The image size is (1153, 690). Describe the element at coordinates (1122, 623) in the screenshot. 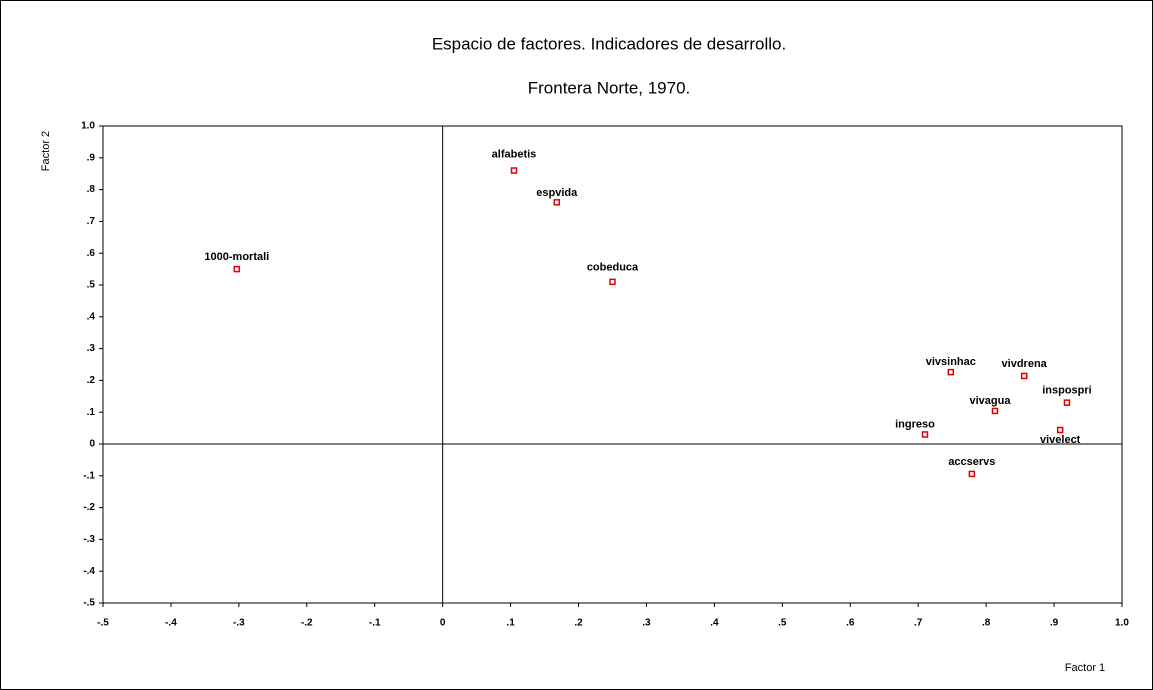

I see `x-tick-label: 1.0` at that location.